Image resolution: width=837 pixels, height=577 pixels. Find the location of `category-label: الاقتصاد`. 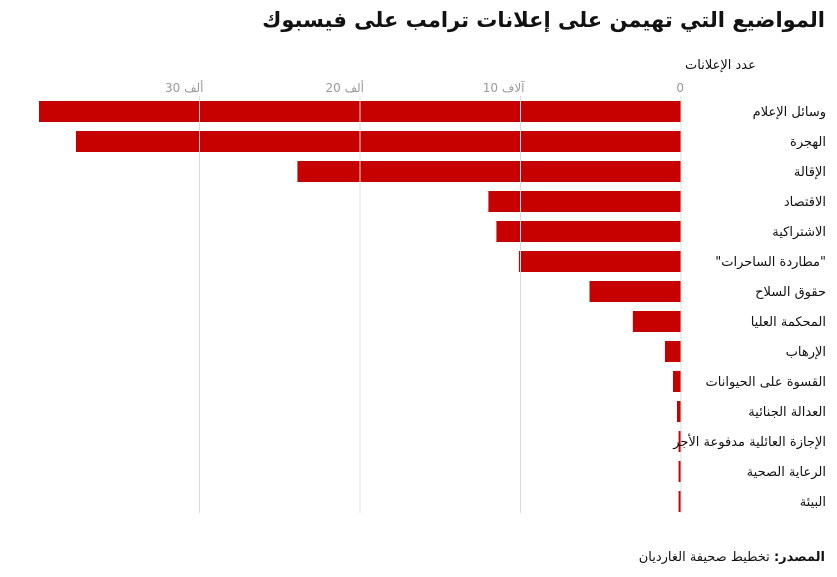

category-label: الاقتصاد is located at coordinates (805, 202).